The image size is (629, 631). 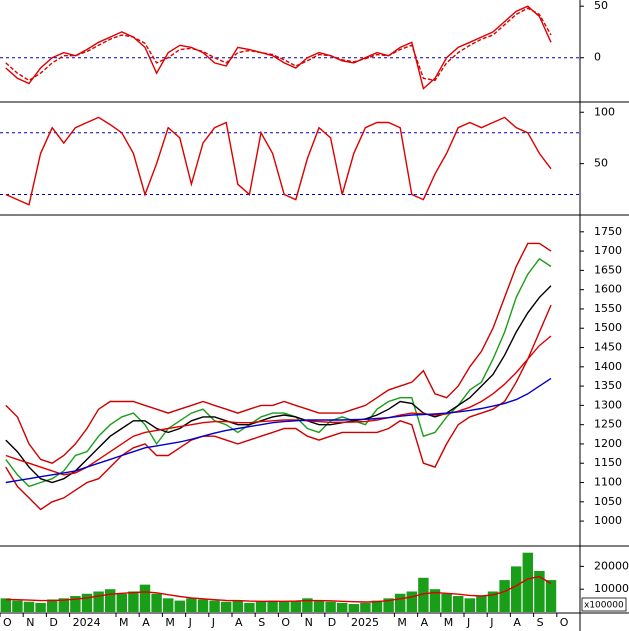 I want to click on y-tick-label: 1000, so click(x=608, y=520).